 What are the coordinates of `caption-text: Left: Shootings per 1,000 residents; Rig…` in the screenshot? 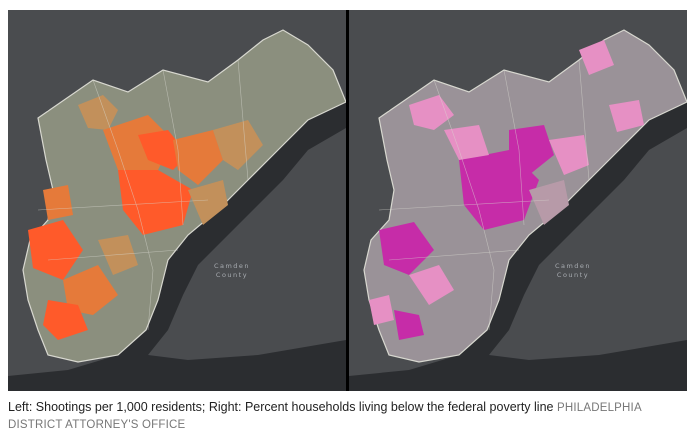 It's located at (281, 407).